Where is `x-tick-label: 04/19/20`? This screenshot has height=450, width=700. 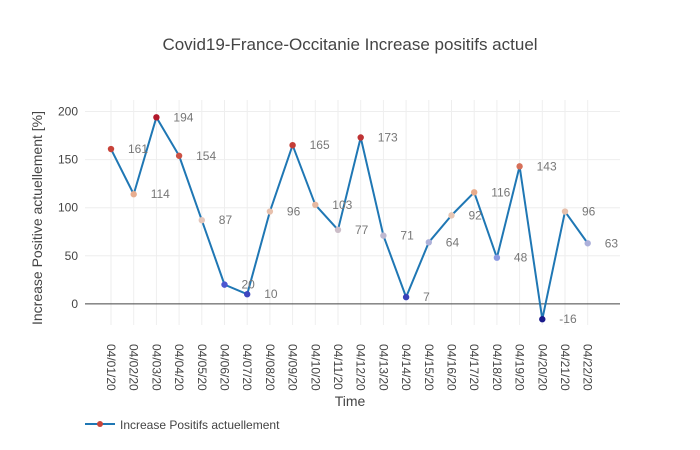 x-tick-label: 04/19/20 is located at coordinates (520, 367).